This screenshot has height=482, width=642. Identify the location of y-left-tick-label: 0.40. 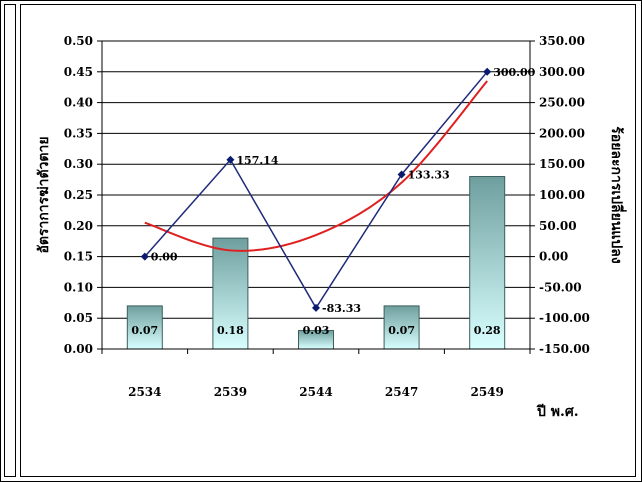
(78, 103).